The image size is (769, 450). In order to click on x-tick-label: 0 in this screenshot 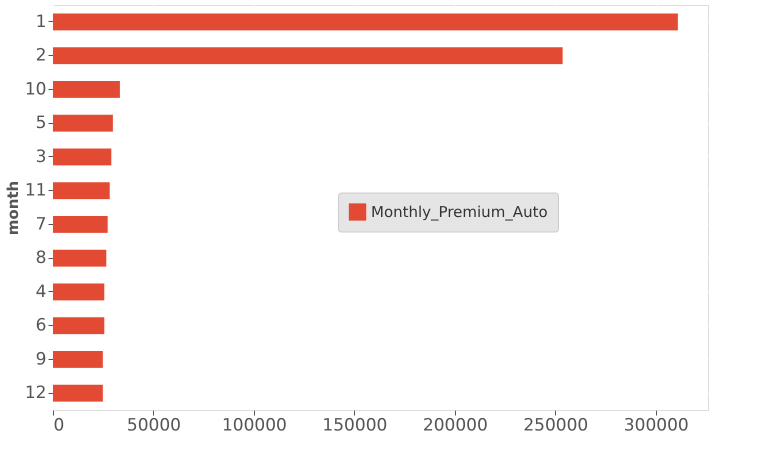, I will do `click(59, 426)`.